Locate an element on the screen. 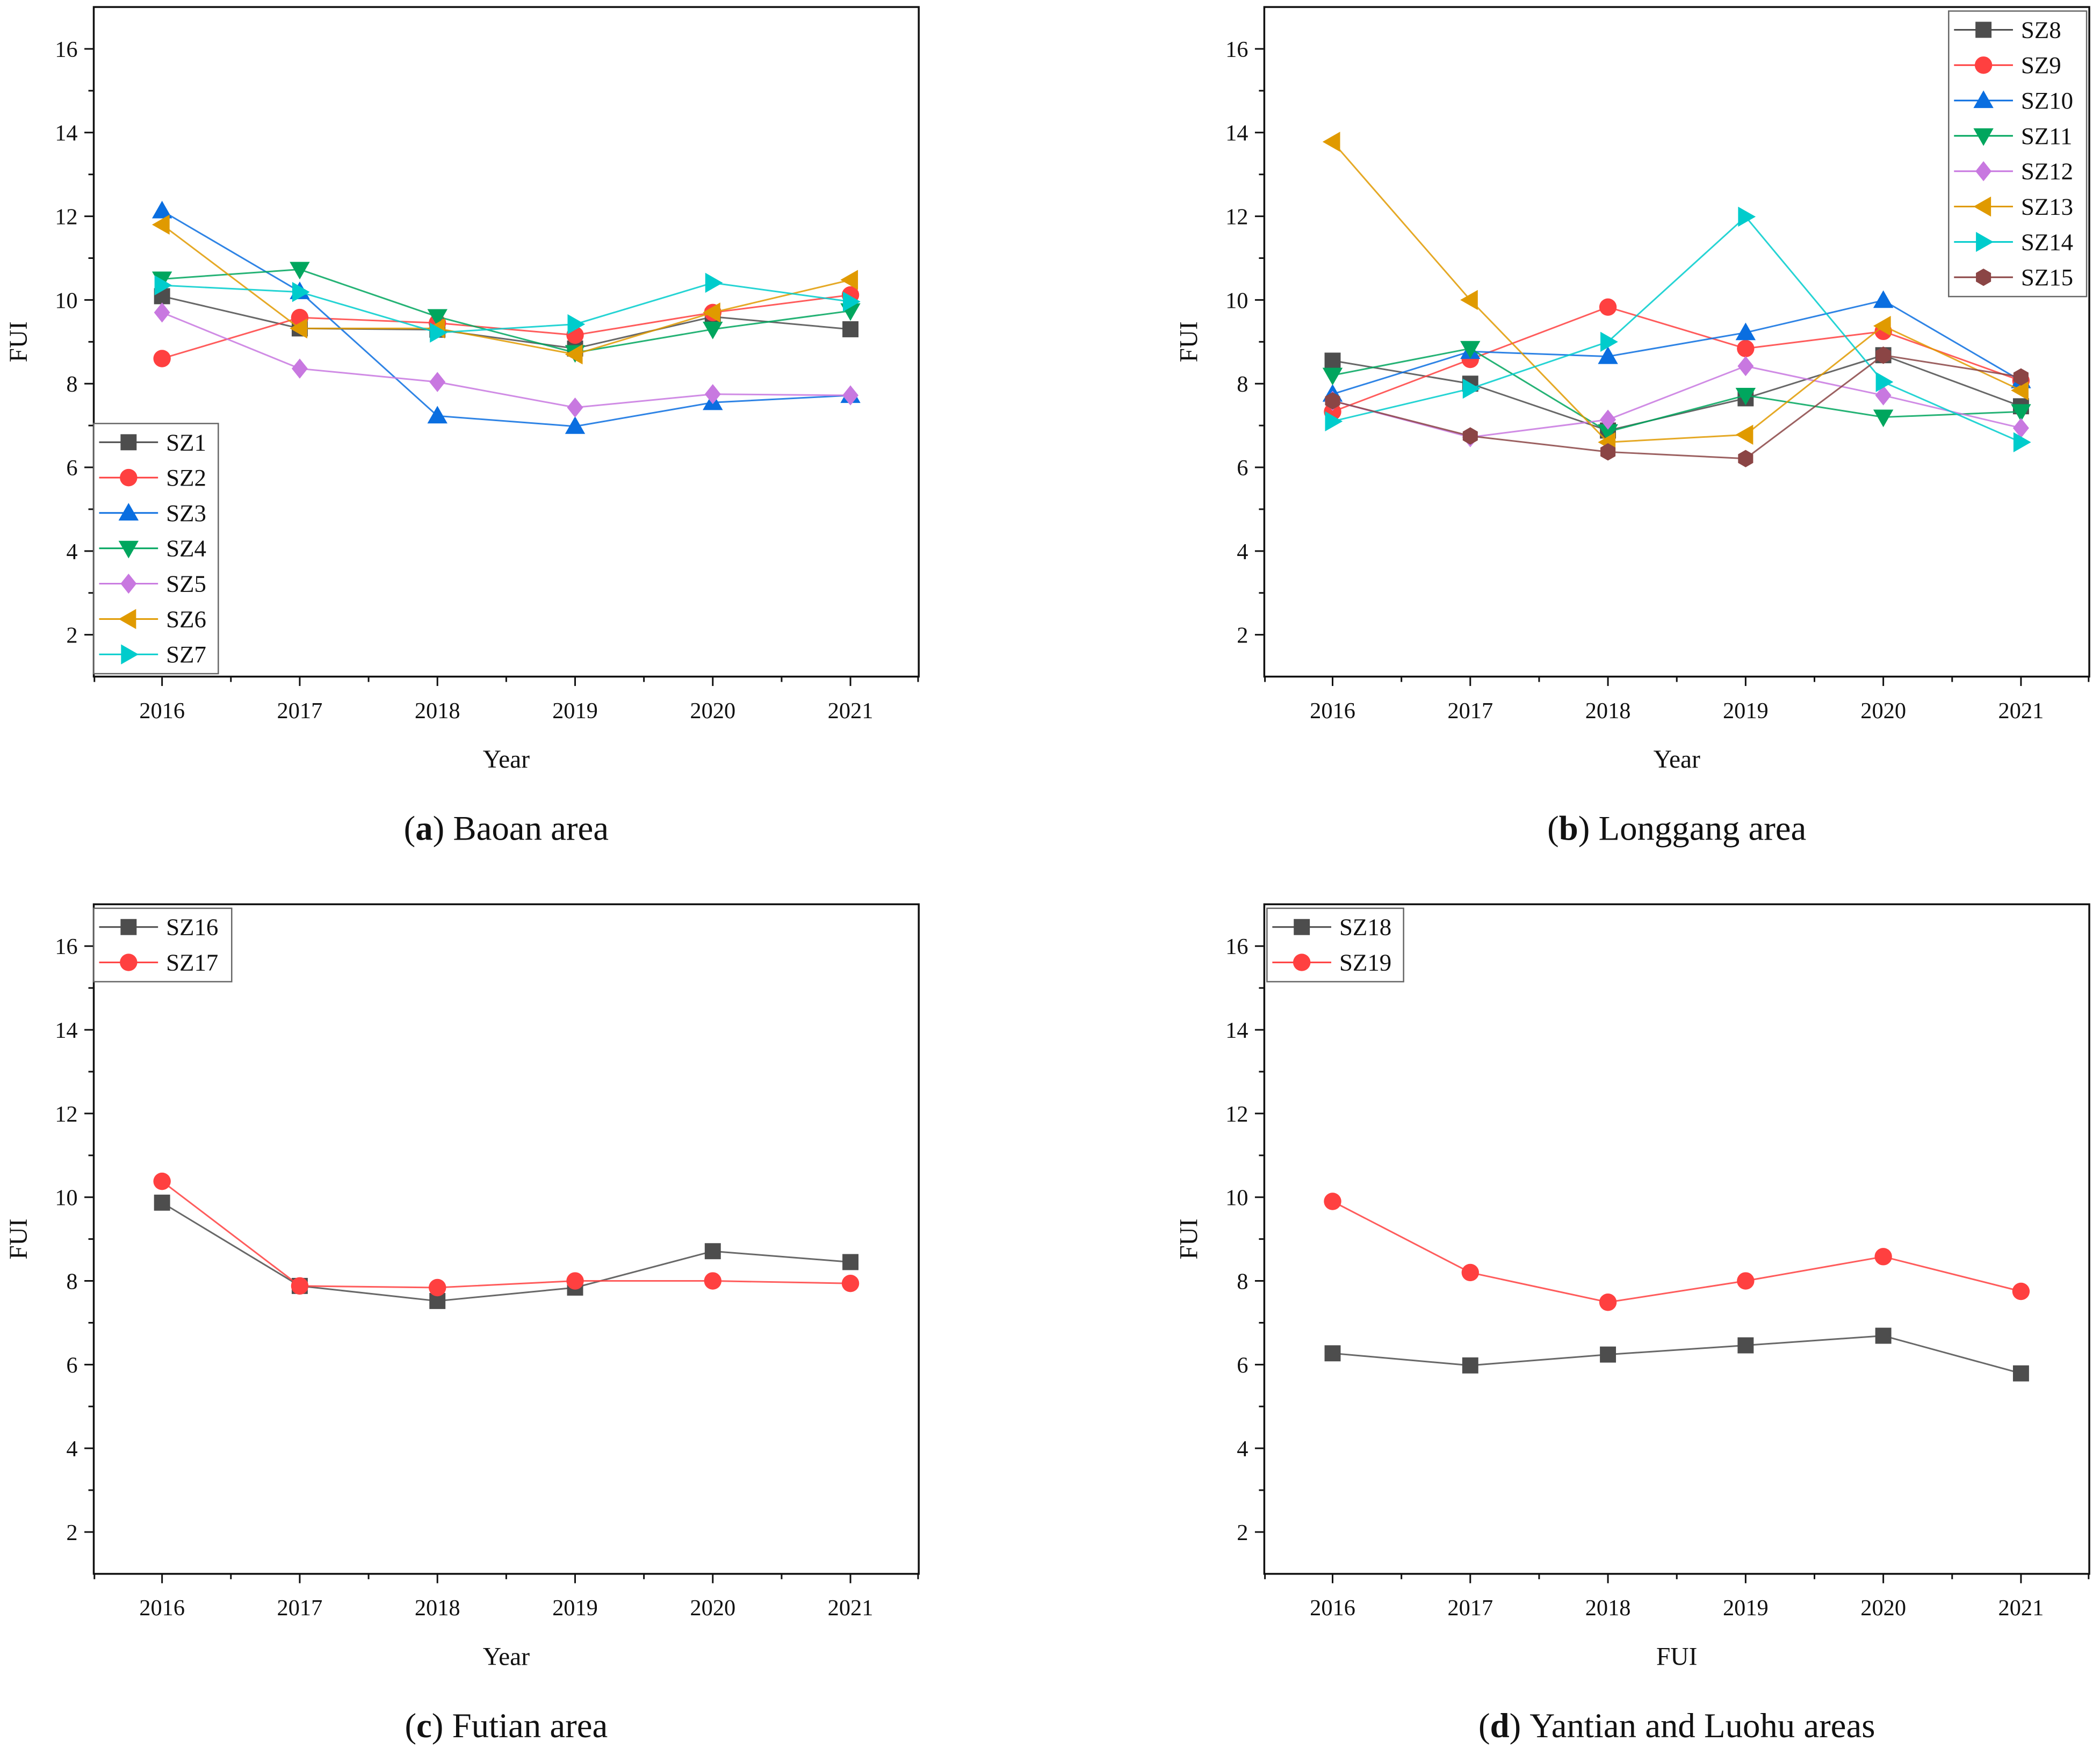 The width and height of the screenshot is (2100, 1763). legend-label: SZ9 is located at coordinates (2041, 65).